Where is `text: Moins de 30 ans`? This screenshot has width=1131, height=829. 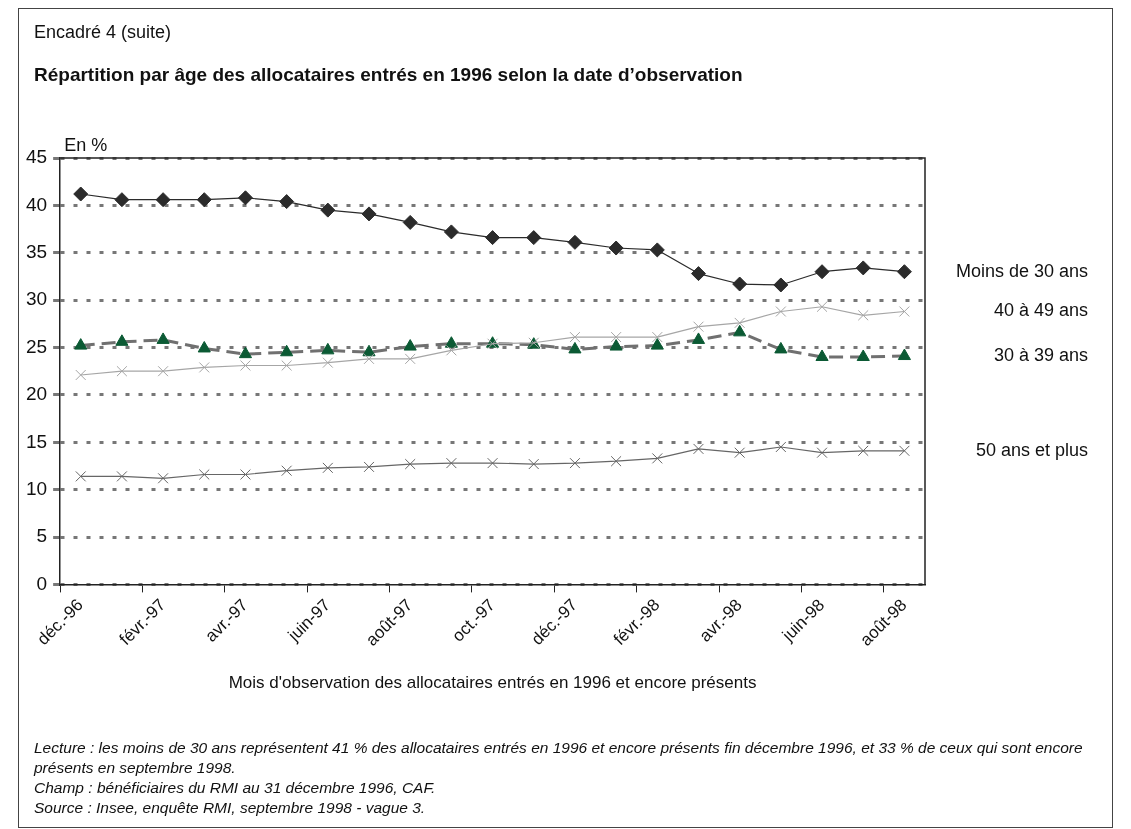 text: Moins de 30 ans is located at coordinates (1021, 270).